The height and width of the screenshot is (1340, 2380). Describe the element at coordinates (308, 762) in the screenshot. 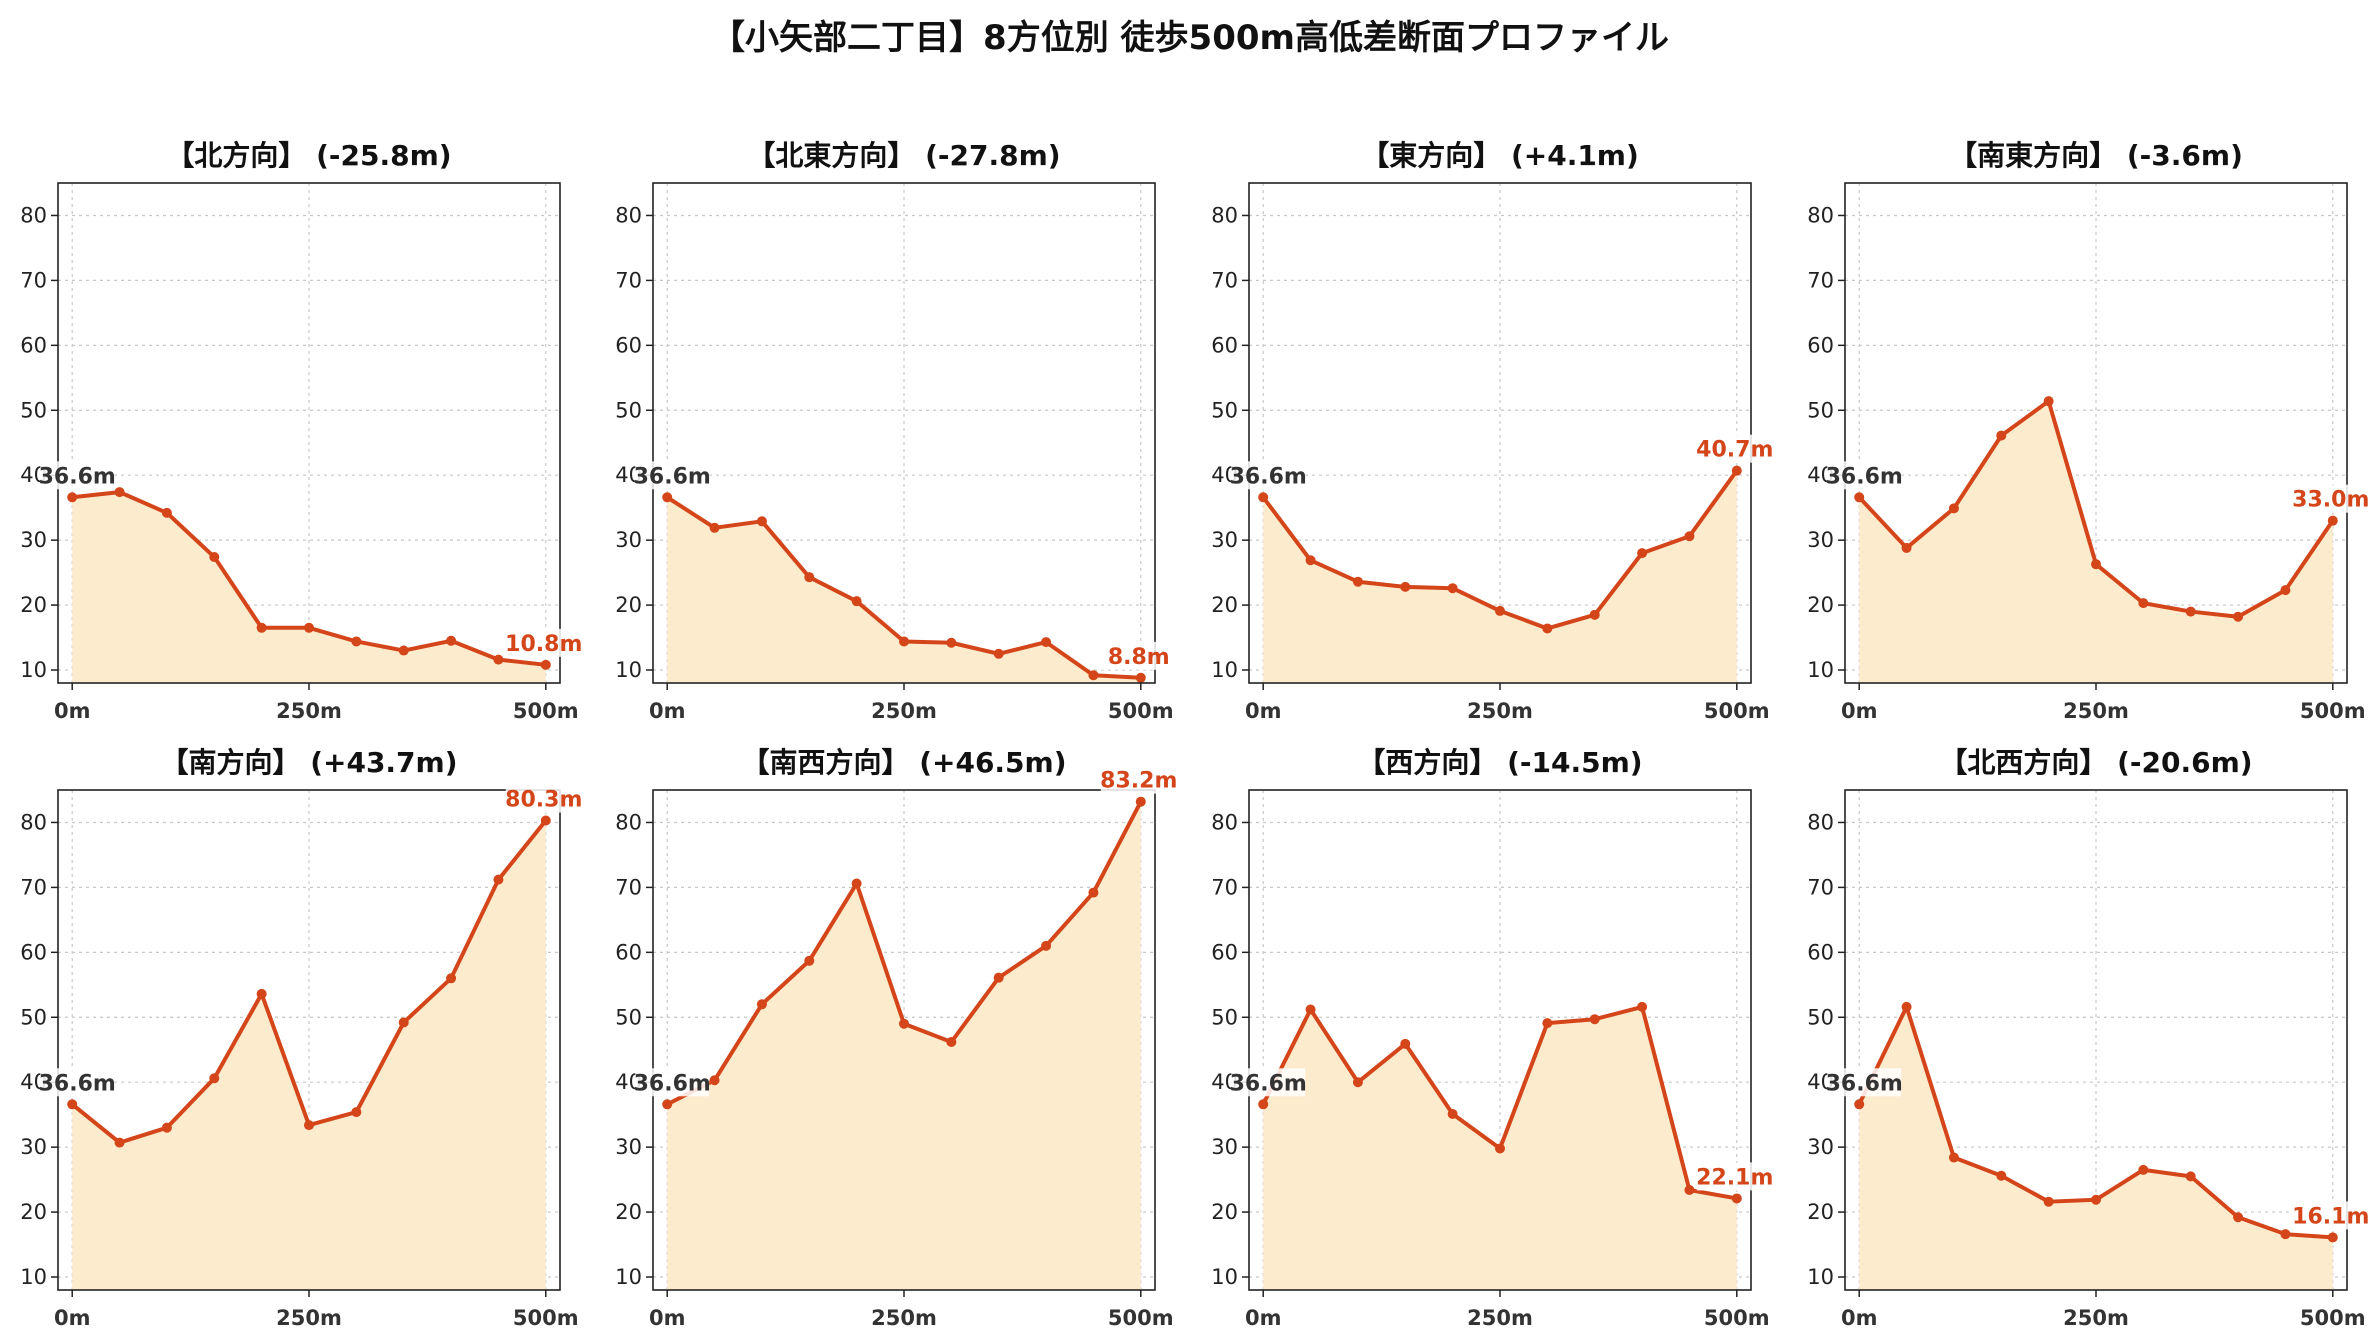

I see `panel-title: 【南方向】 (+43.7m)` at that location.